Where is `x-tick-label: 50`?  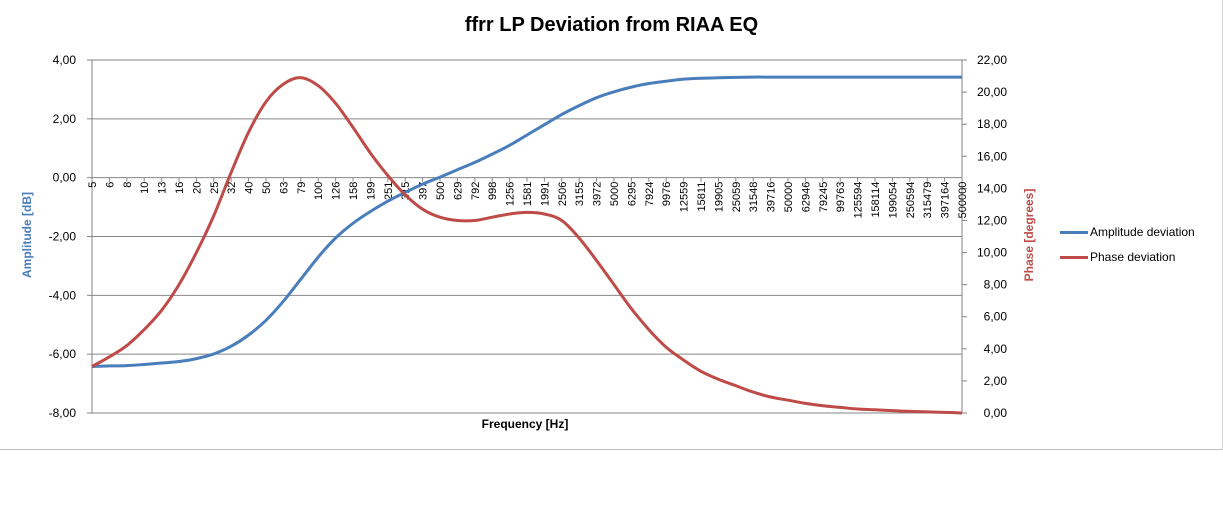
x-tick-label: 50 is located at coordinates (267, 188).